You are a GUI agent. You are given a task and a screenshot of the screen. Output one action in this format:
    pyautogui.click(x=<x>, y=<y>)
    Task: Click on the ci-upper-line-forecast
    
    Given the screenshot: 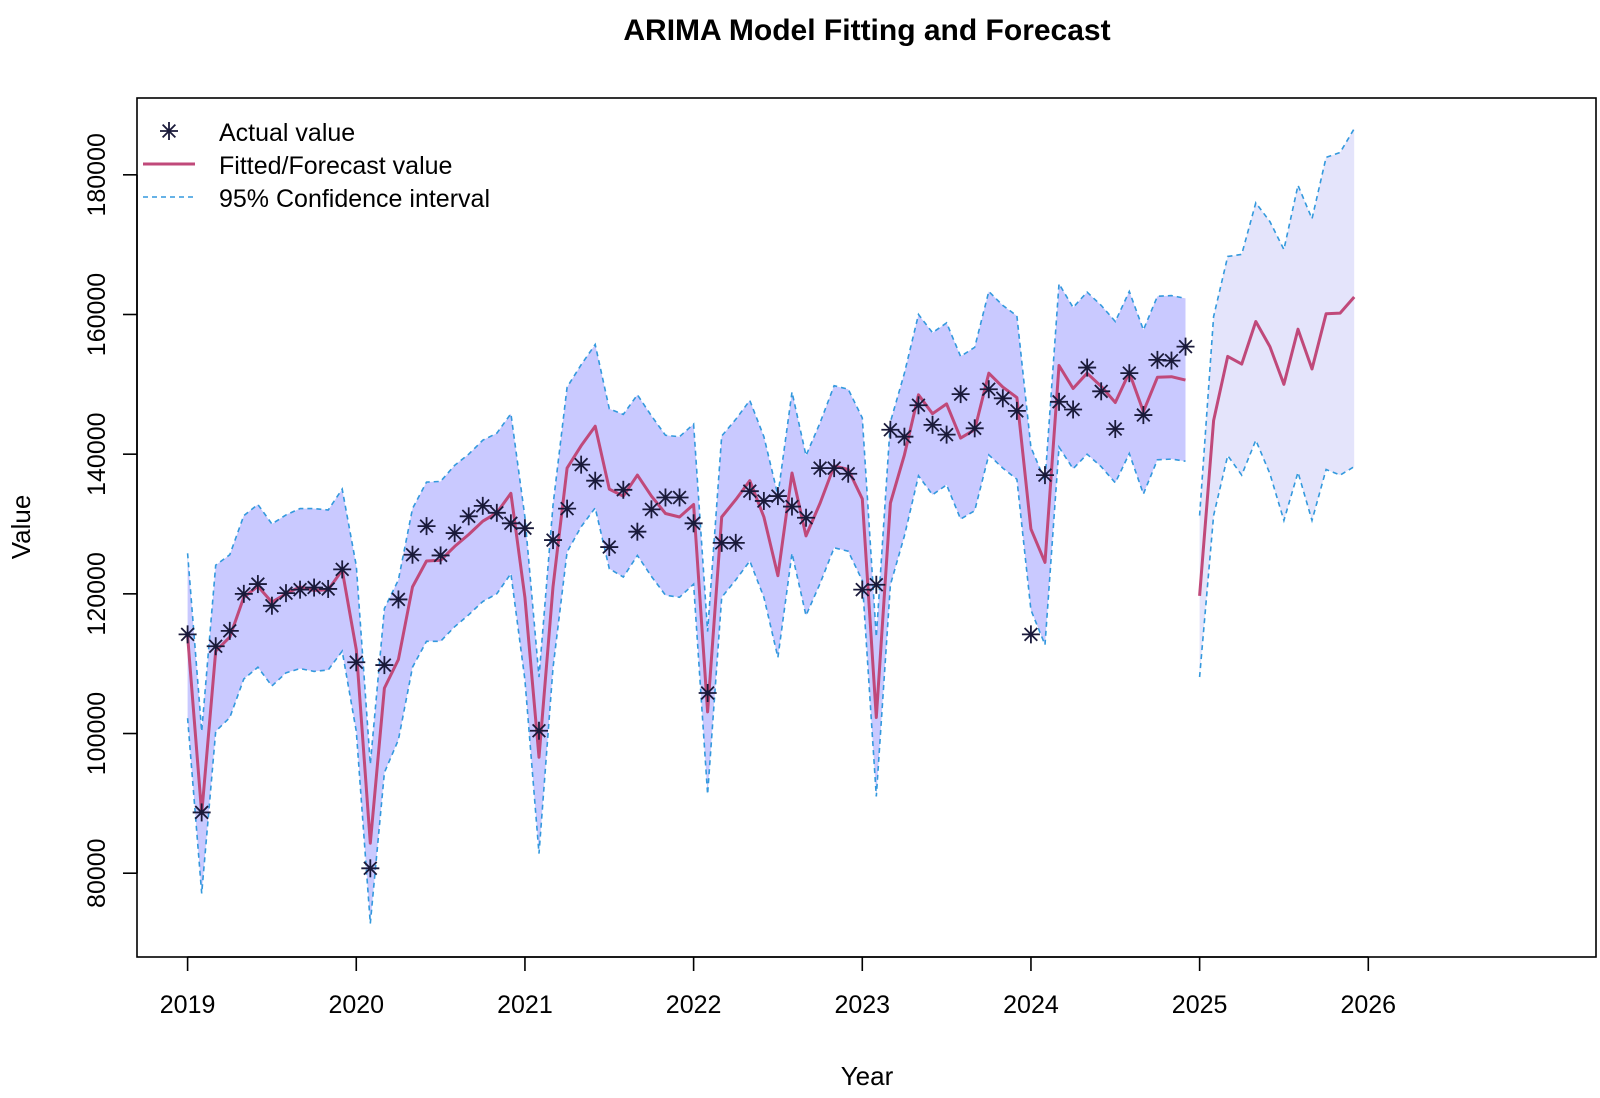 What is the action you would take?
    pyautogui.click(x=1276, y=322)
    